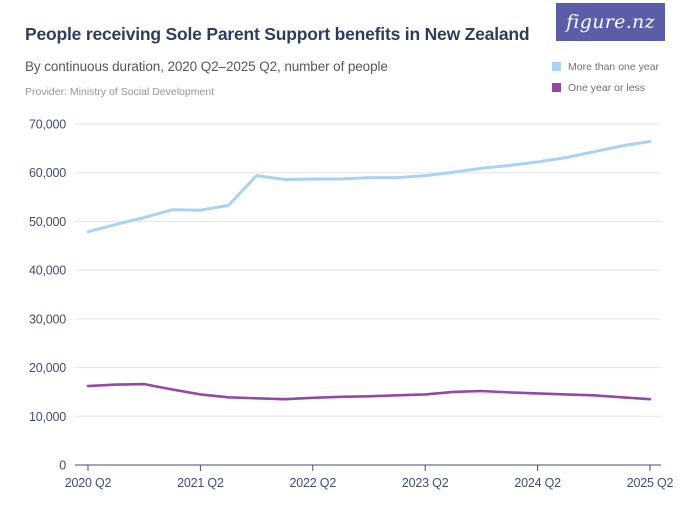  I want to click on x-axis-label: 2021 Q2, so click(200, 483).